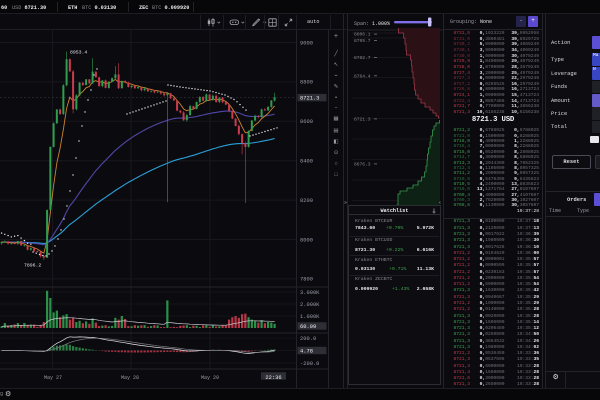 The height and width of the screenshot is (400, 600). What do you see at coordinates (306, 240) in the screenshot?
I see `svg-text: 8000` at bounding box center [306, 240].